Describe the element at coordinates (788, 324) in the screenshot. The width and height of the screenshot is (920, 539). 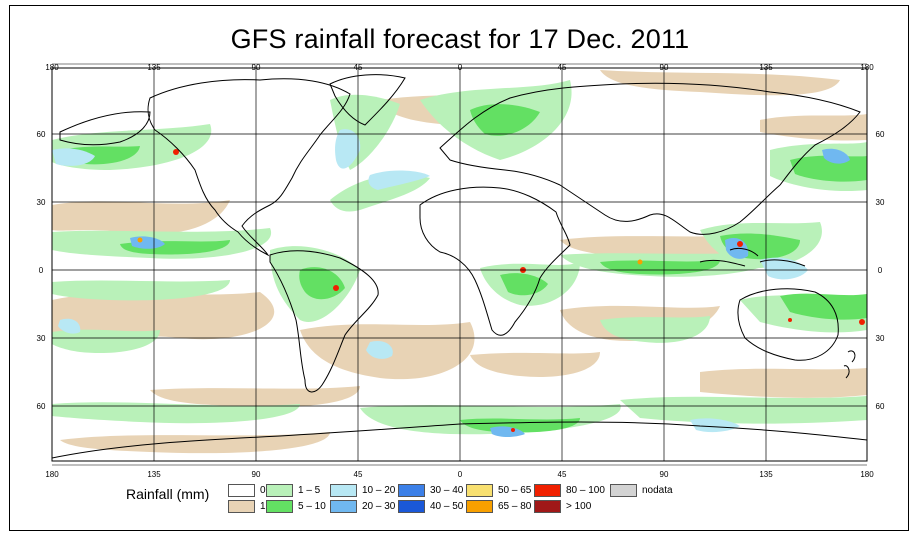
I see `australia-outline` at that location.